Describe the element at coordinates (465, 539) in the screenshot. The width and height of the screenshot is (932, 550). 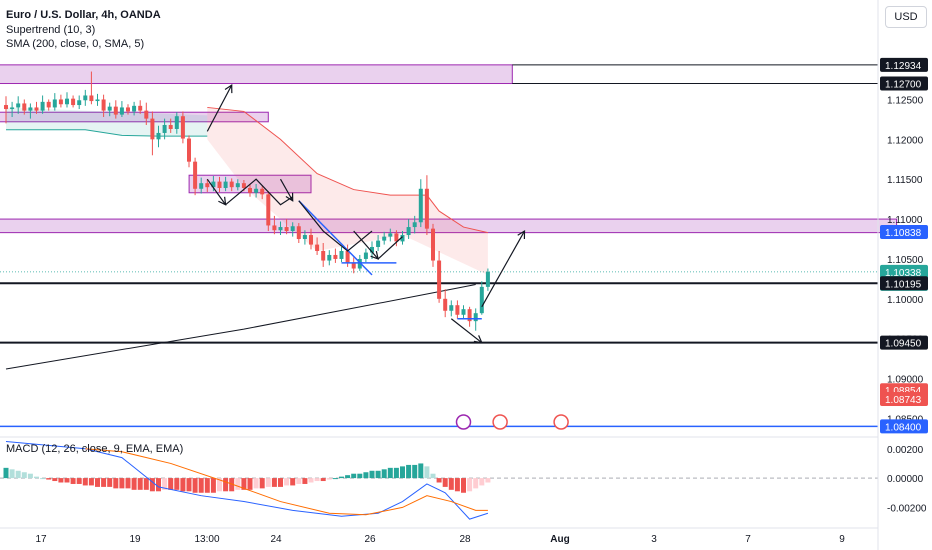
I see `time-tick-label: 28` at that location.